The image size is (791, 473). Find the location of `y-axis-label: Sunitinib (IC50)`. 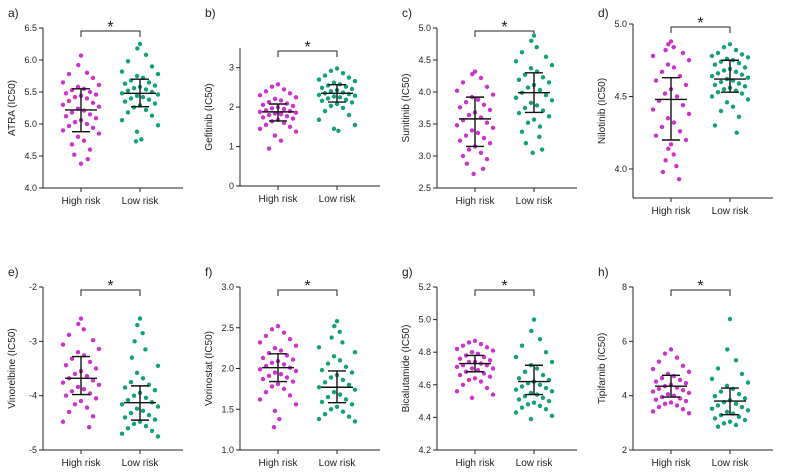

y-axis-label: Sunitinib (IC50) is located at coordinates (406, 108).